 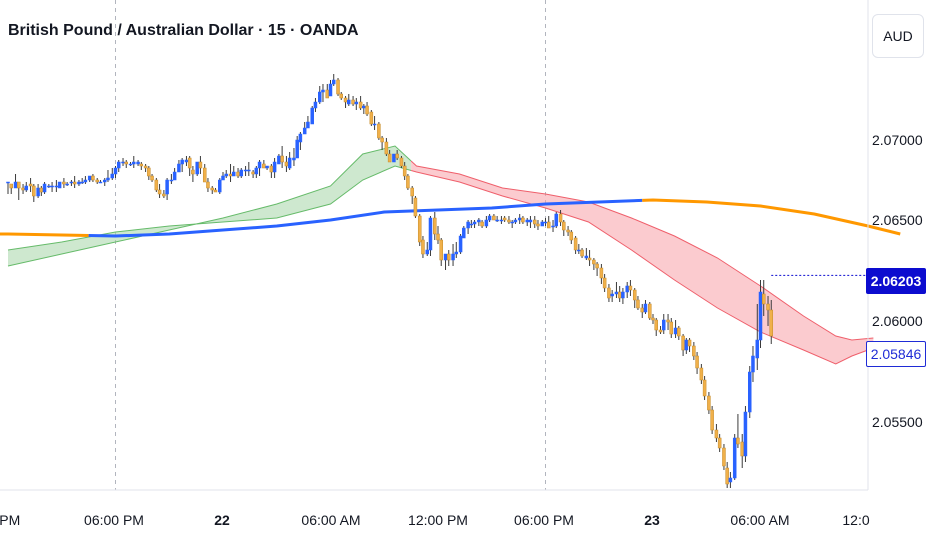 What do you see at coordinates (897, 140) in the screenshot?
I see `price-tick: 2.07000` at bounding box center [897, 140].